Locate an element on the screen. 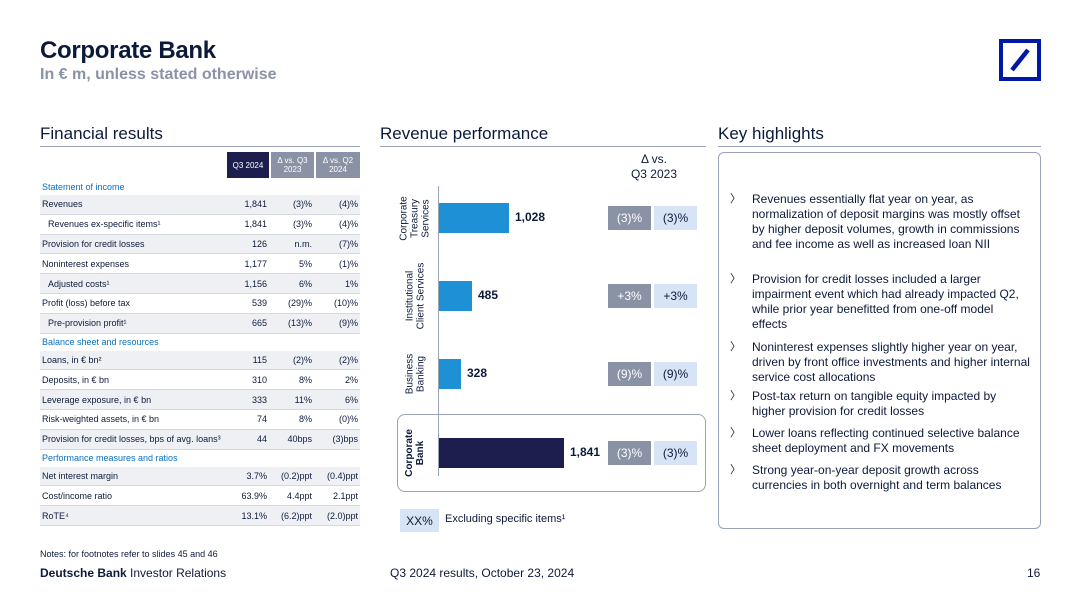 The height and width of the screenshot is (607, 1080). highlights-divider is located at coordinates (879, 146).